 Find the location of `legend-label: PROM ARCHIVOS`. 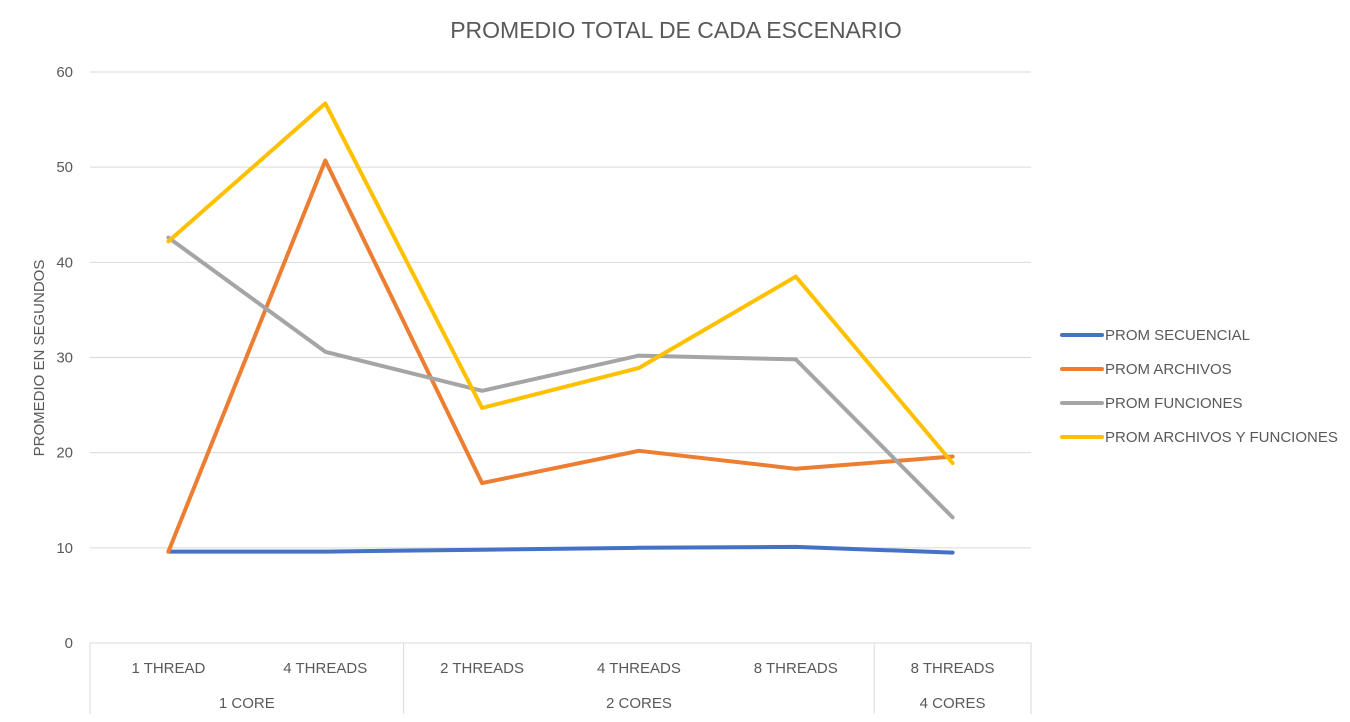

legend-label: PROM ARCHIVOS is located at coordinates (1168, 369).